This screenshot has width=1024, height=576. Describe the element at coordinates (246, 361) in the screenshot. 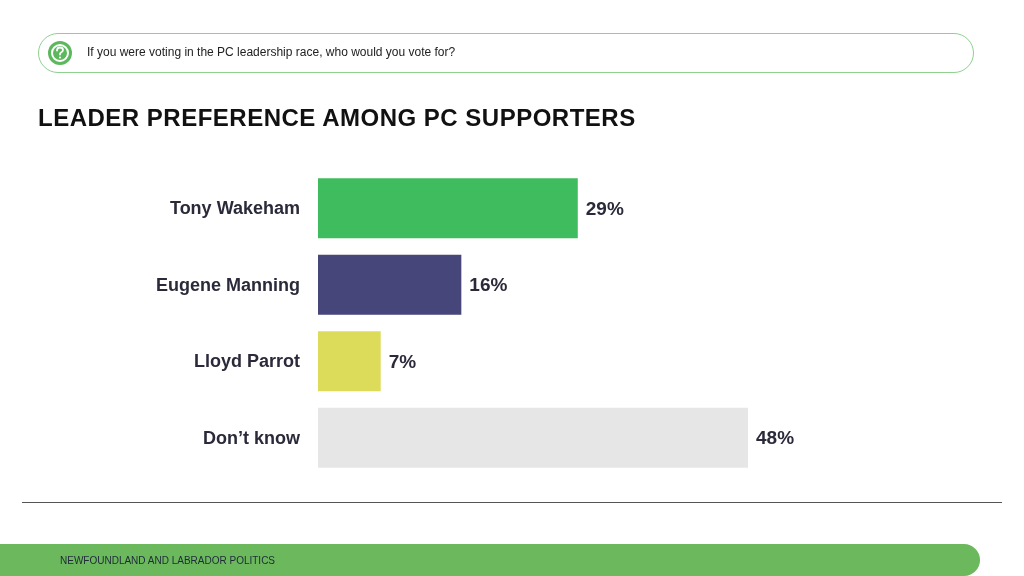

I see `y-tick-label: Lloyd Parrot` at that location.